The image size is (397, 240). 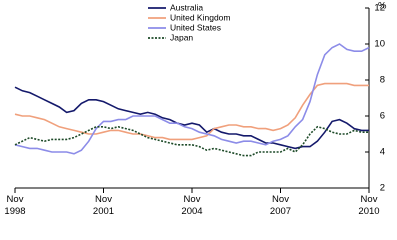 What do you see at coordinates (200, 17) in the screenshot?
I see `legend-label: United Kingdom` at bounding box center [200, 17].